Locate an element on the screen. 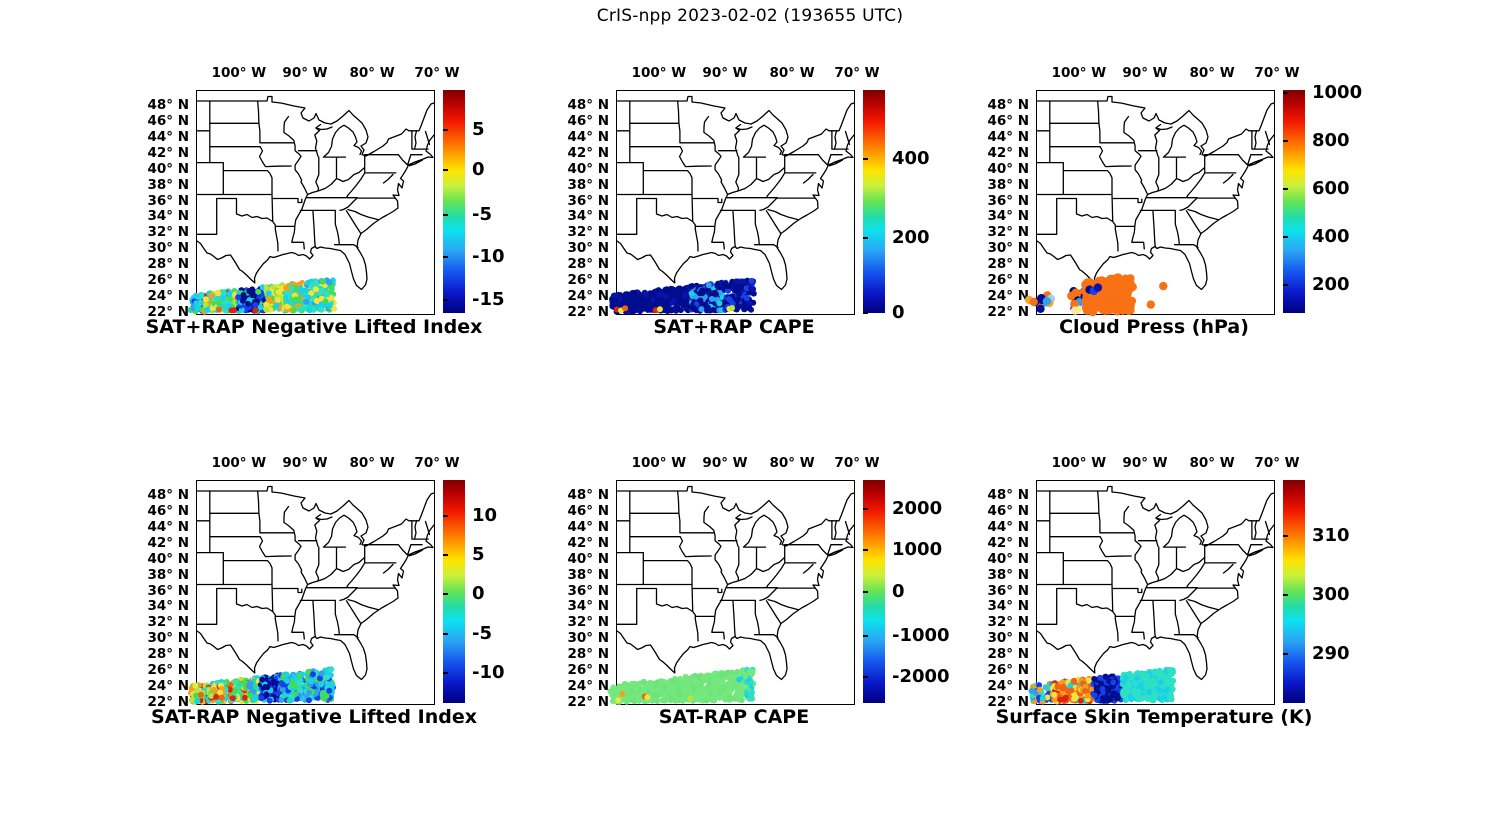 The height and width of the screenshot is (825, 1500). figure-title: CrIS-npp 2023-02-02 (193655 UTC) is located at coordinates (750, 16).